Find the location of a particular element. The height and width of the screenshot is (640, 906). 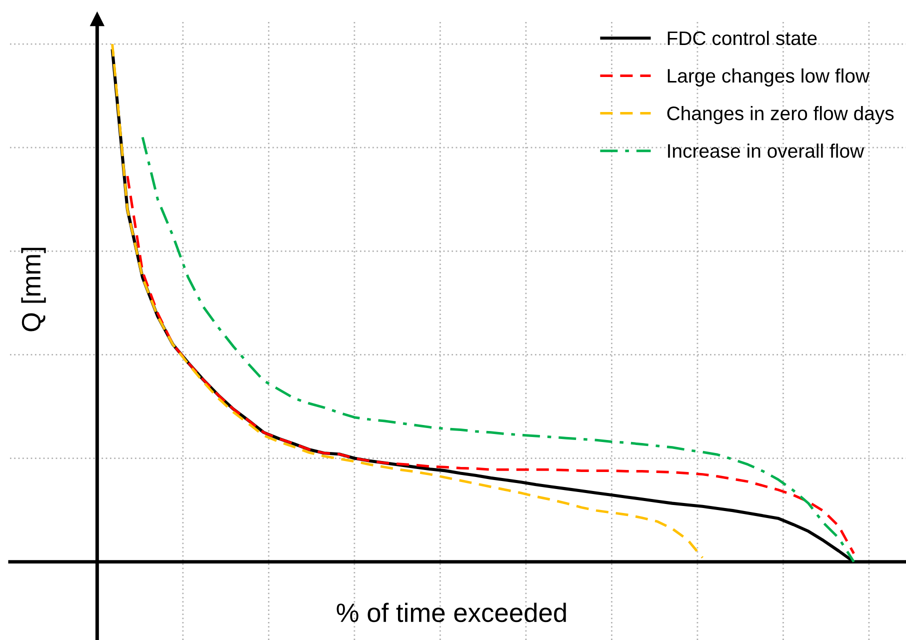

legend-label: Large changes low flow is located at coordinates (769, 77).